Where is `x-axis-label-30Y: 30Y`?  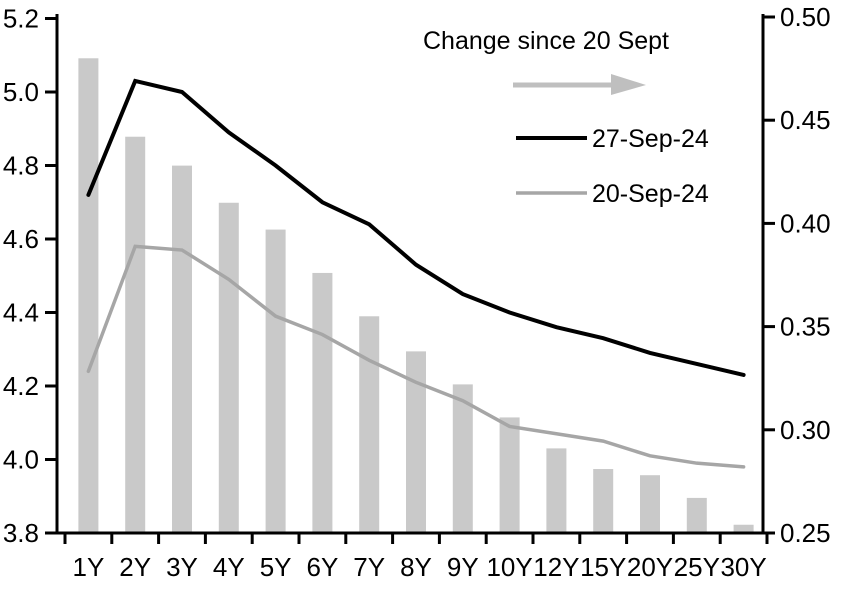 x-axis-label-30Y: 30Y is located at coordinates (743, 567).